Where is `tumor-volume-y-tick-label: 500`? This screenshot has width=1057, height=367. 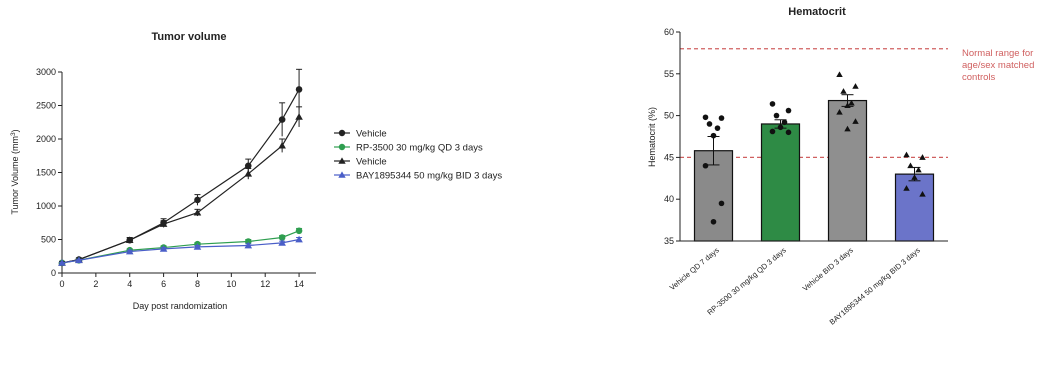 tumor-volume-y-tick-label: 500 is located at coordinates (48, 240).